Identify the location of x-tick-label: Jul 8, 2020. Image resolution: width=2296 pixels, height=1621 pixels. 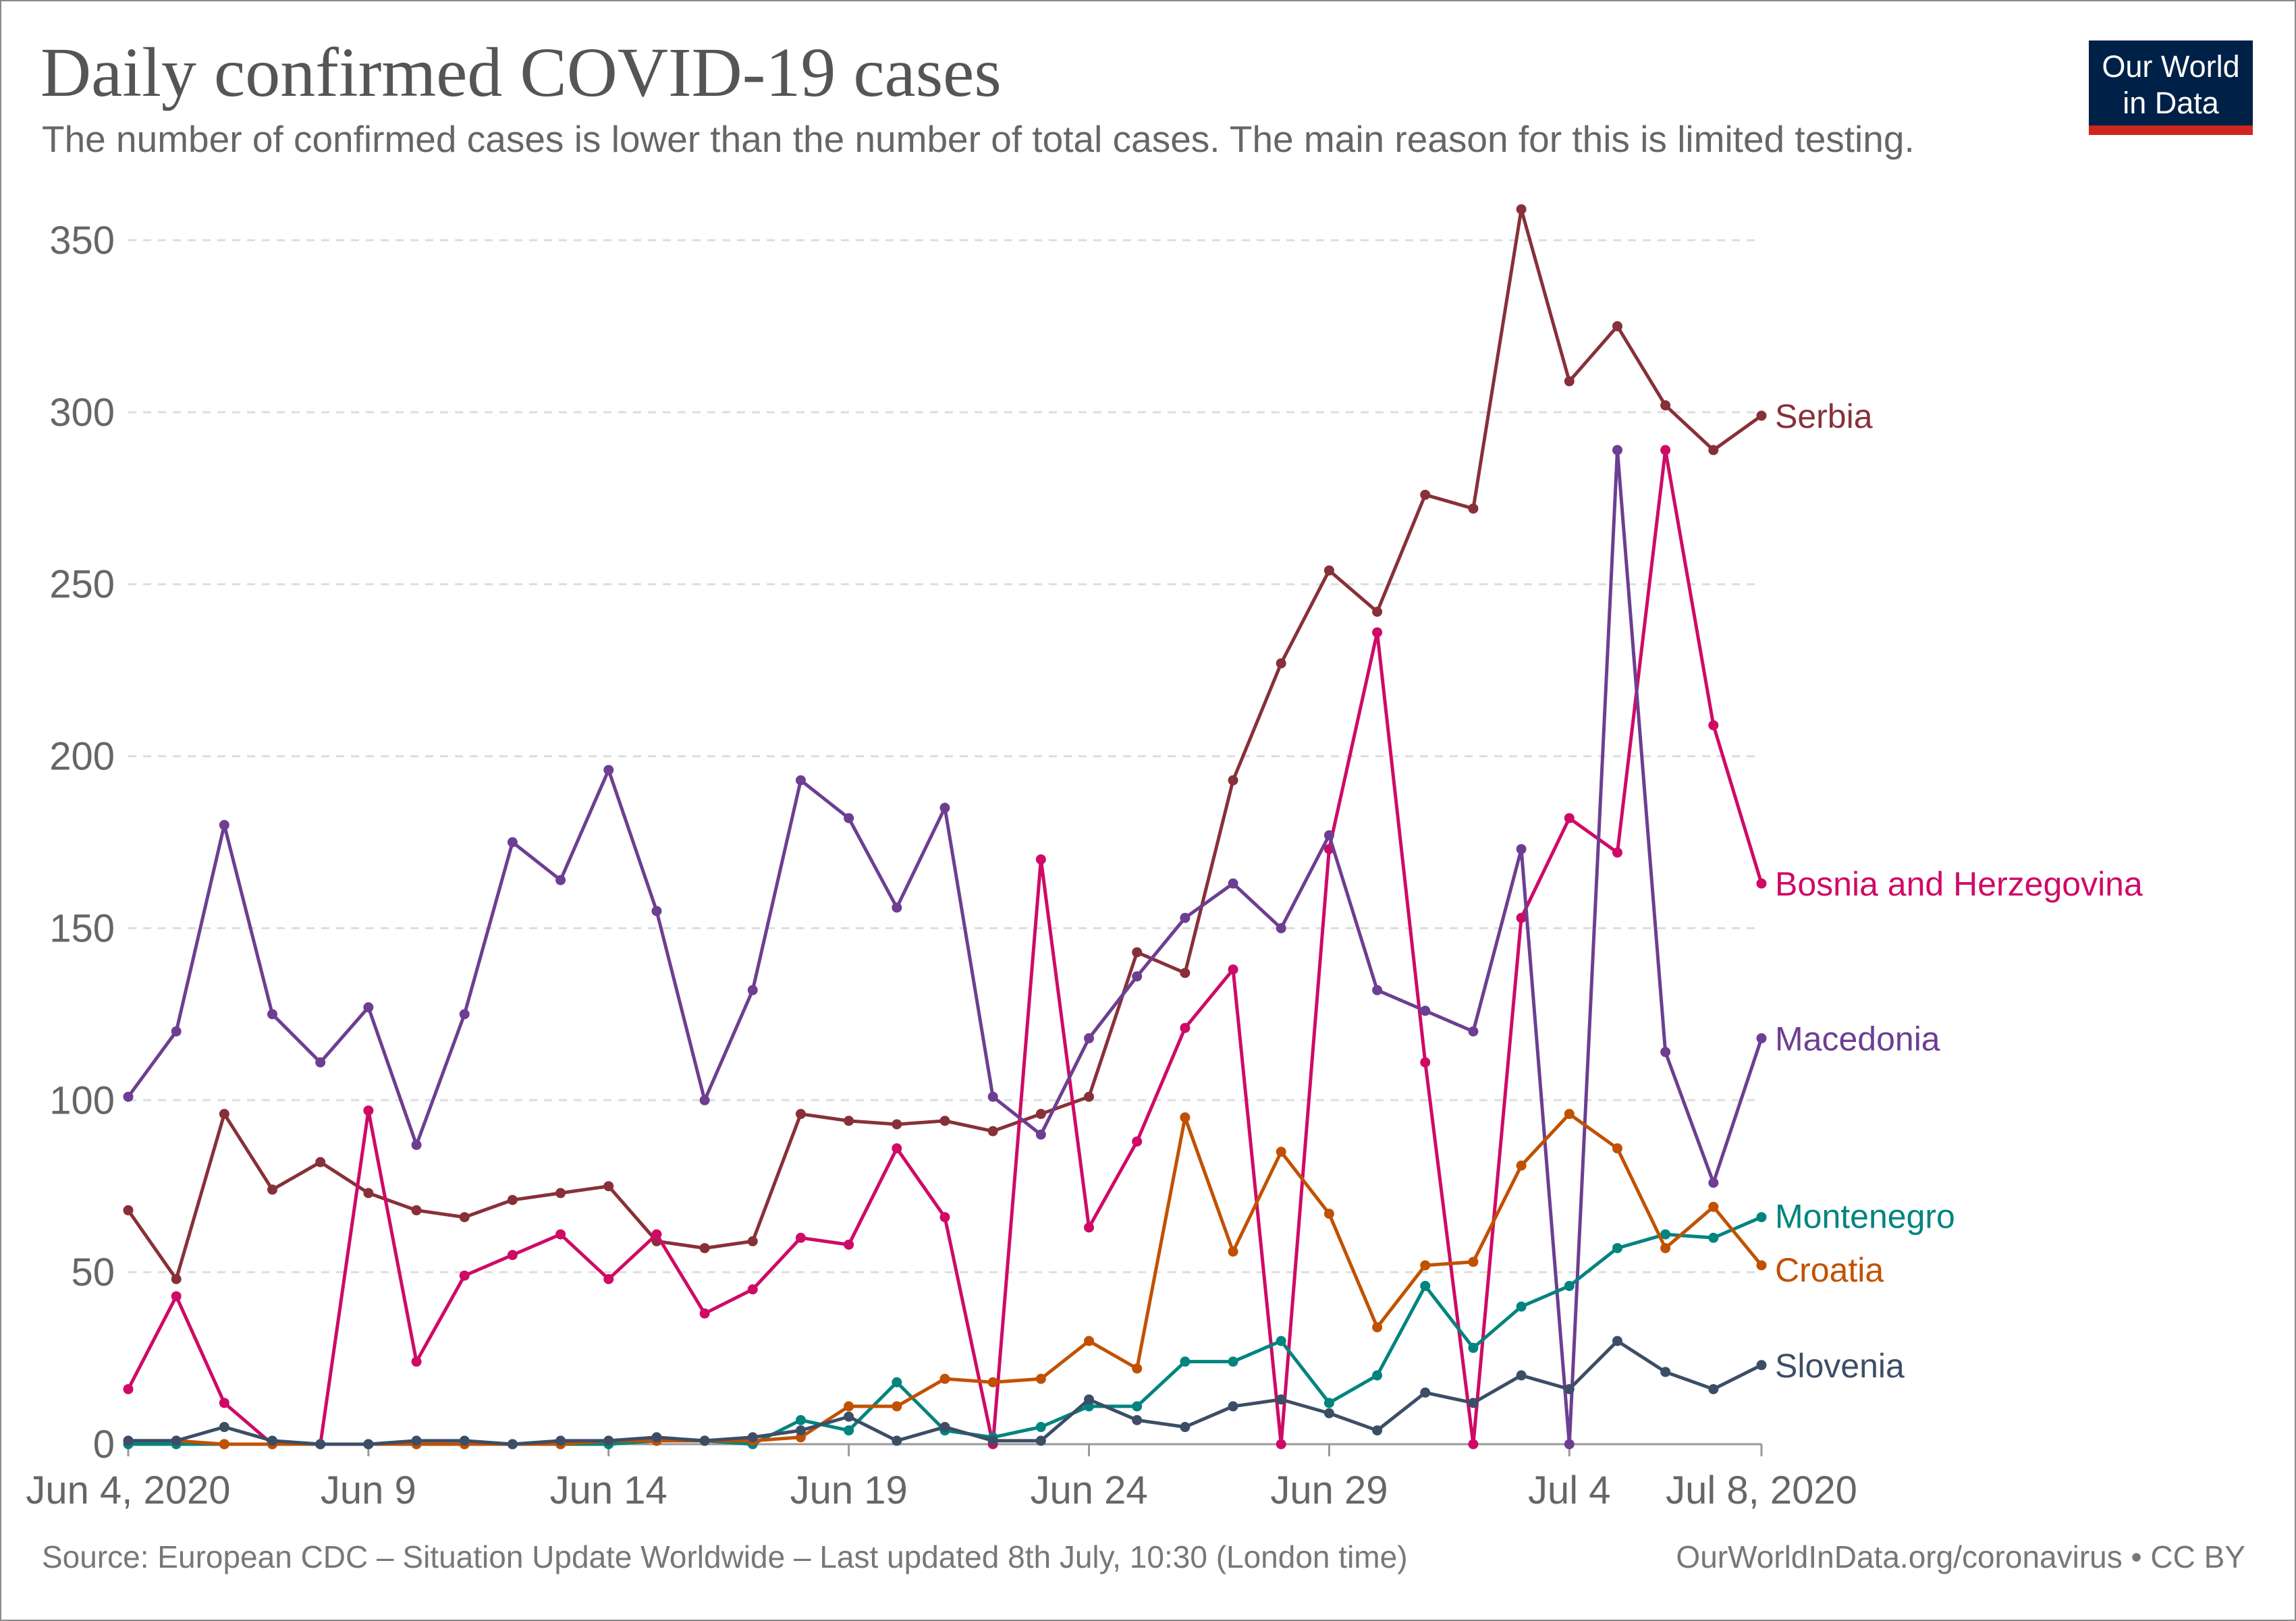
(1762, 1490).